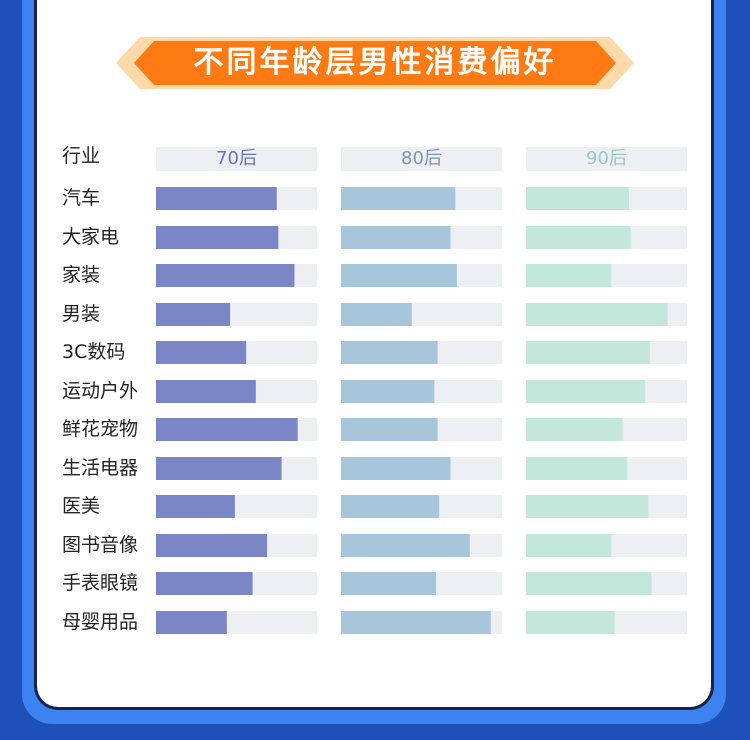 This screenshot has width=750, height=740. Describe the element at coordinates (81, 156) in the screenshot. I see `category-header: 行业` at that location.